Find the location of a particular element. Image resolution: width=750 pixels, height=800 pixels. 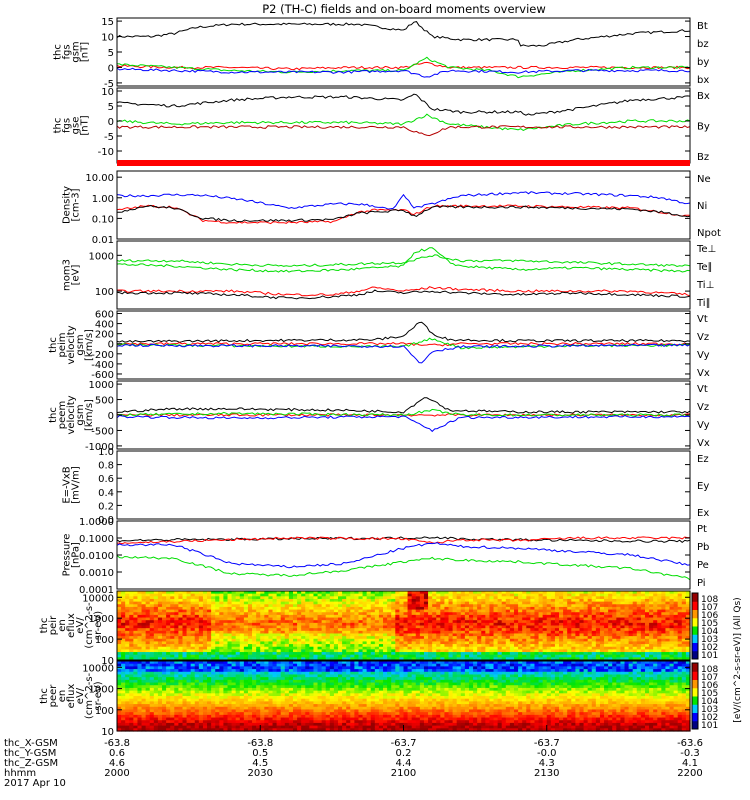

panel-frame is located at coordinates (403, 485).